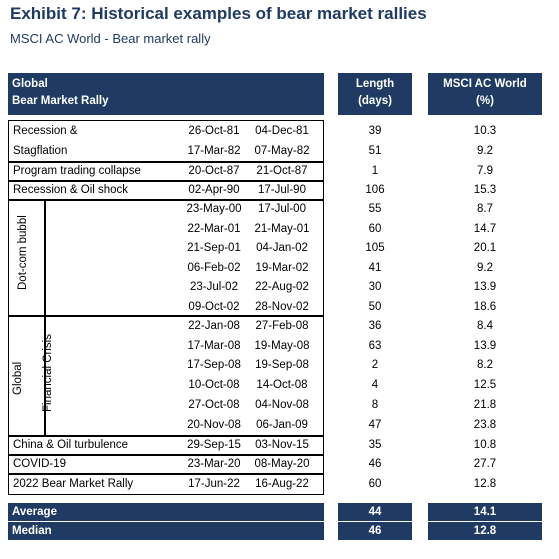  What do you see at coordinates (282, 209) in the screenshot?
I see `row-end-date: 17-Jul-00` at bounding box center [282, 209].